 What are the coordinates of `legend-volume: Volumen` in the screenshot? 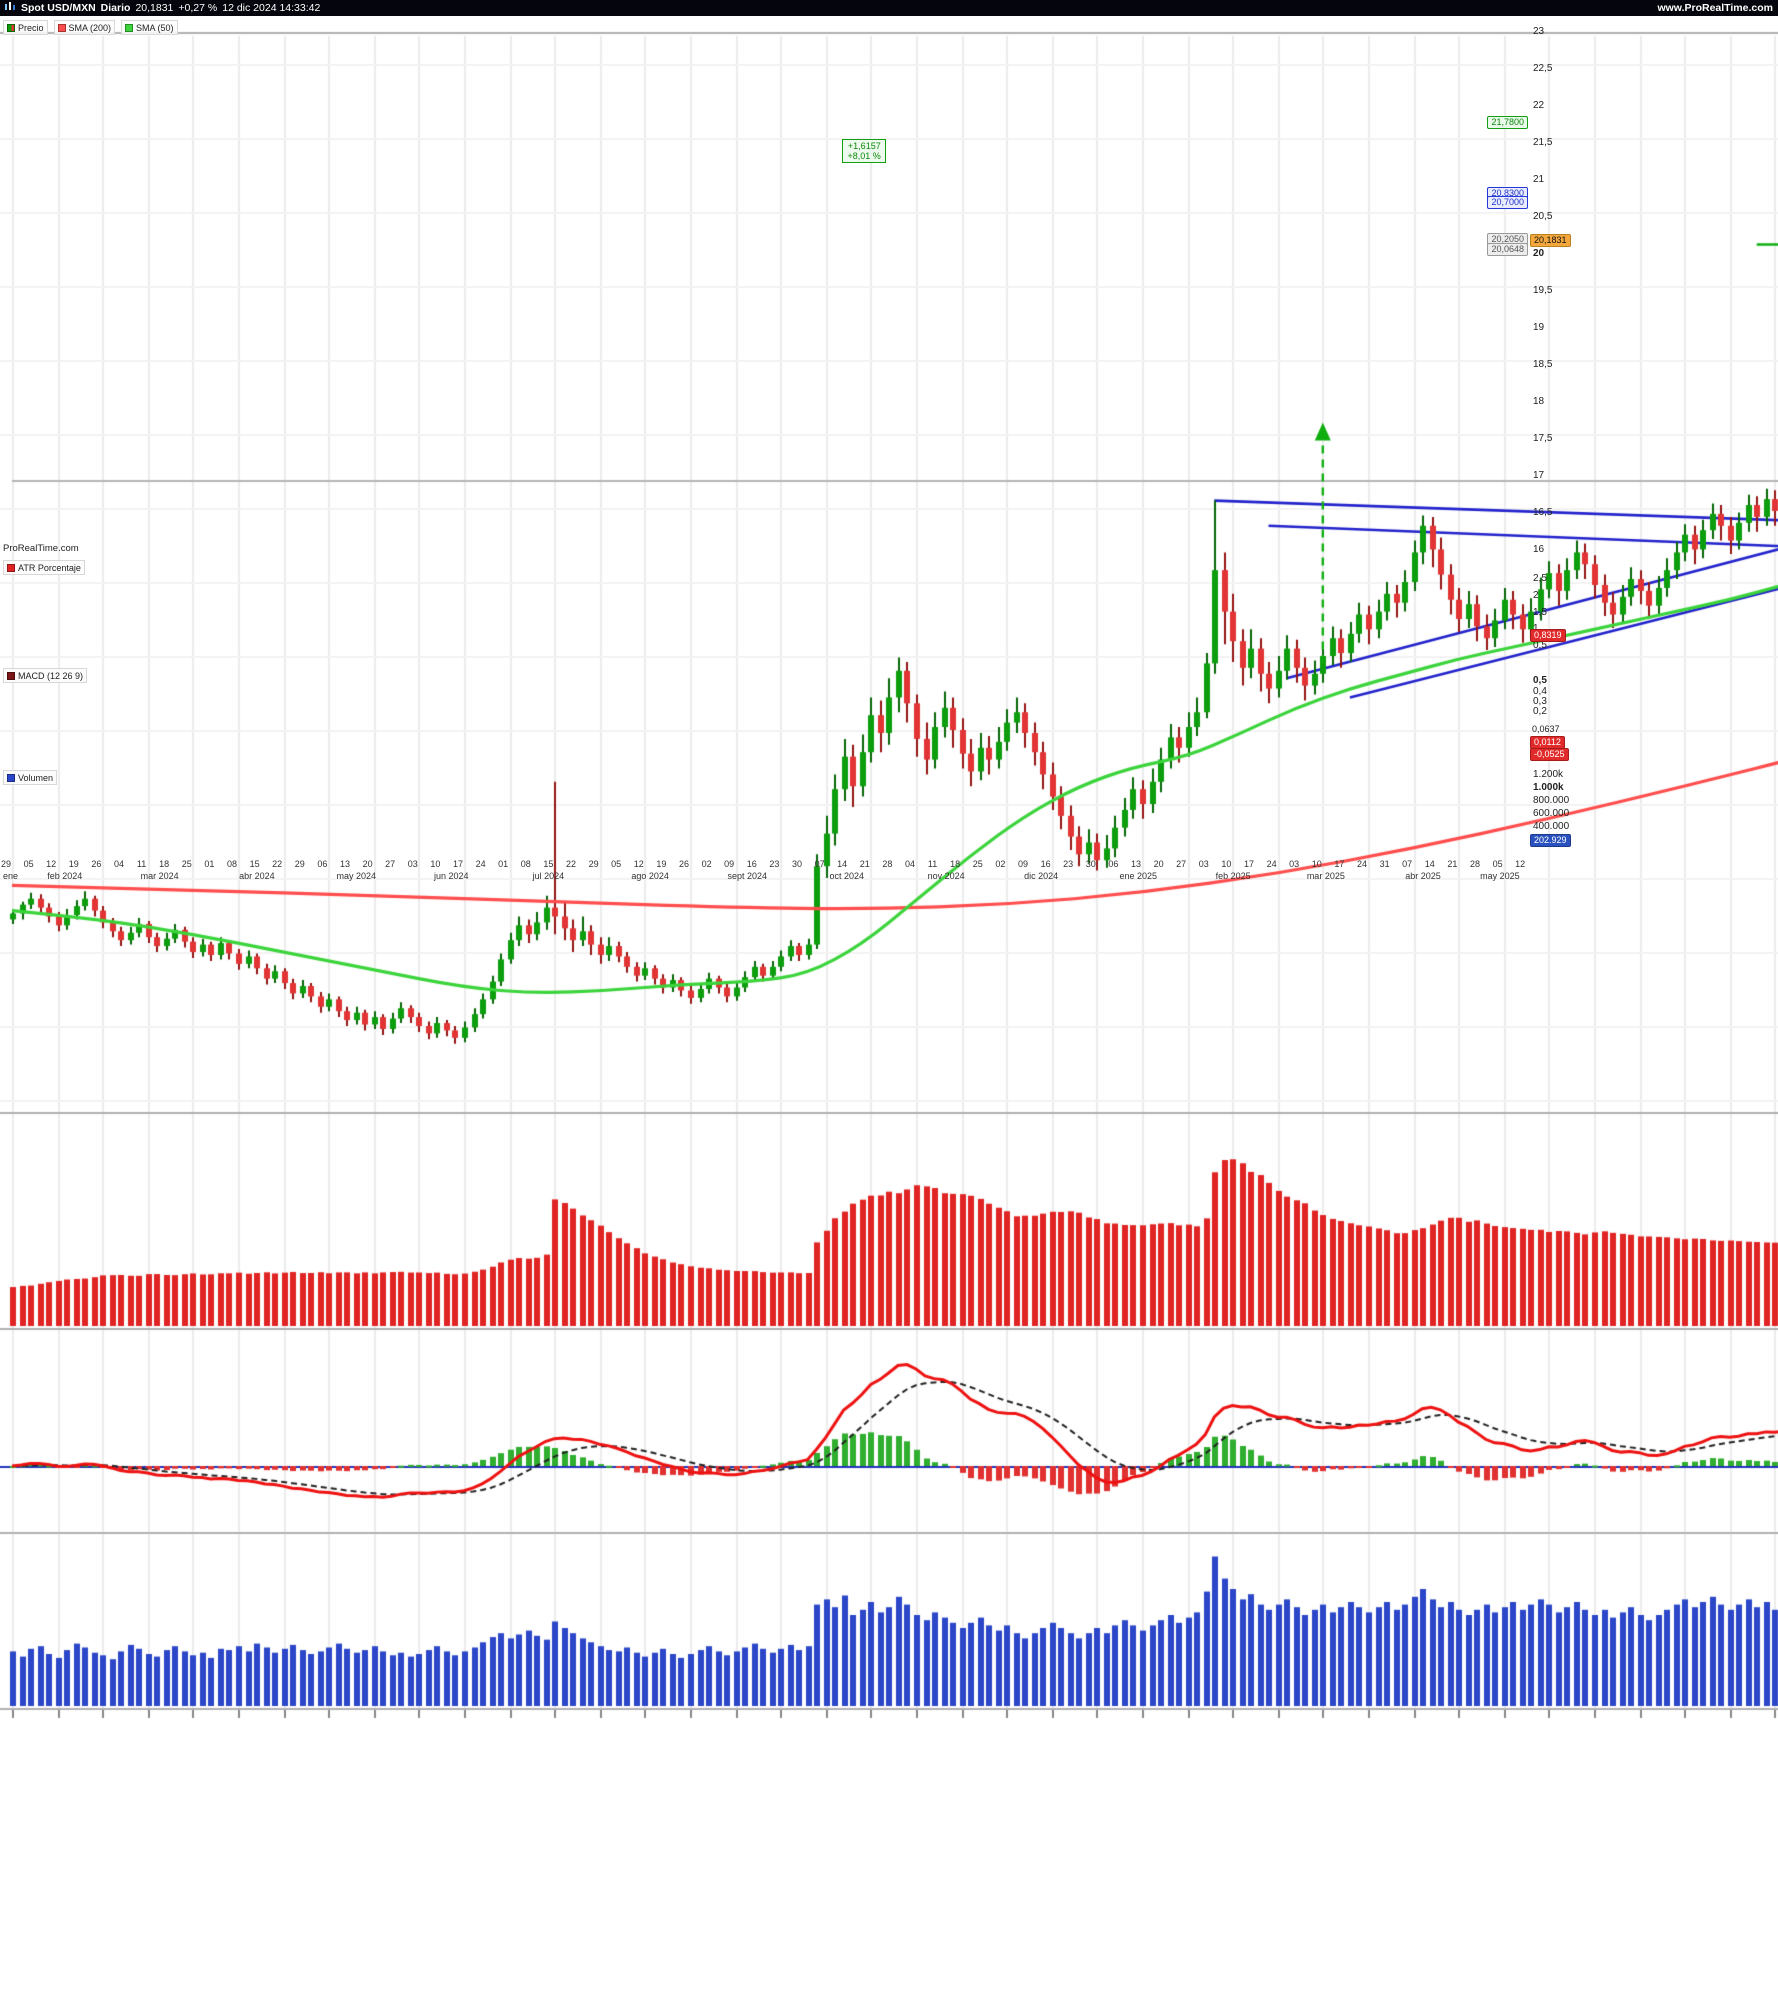 It's located at (30, 777).